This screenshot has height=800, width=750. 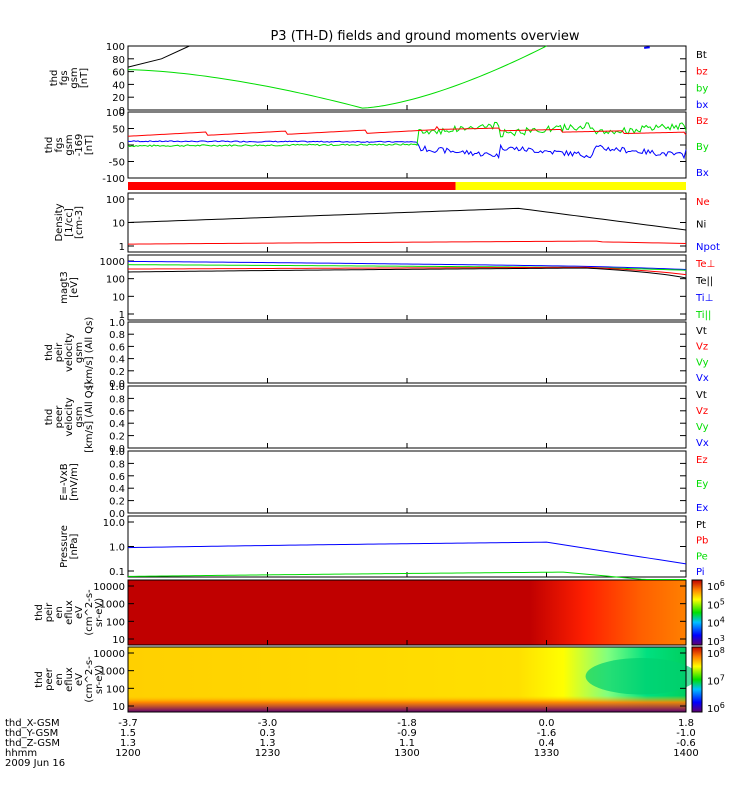 I want to click on y-axis-label-line: peer, so click(x=49, y=679).